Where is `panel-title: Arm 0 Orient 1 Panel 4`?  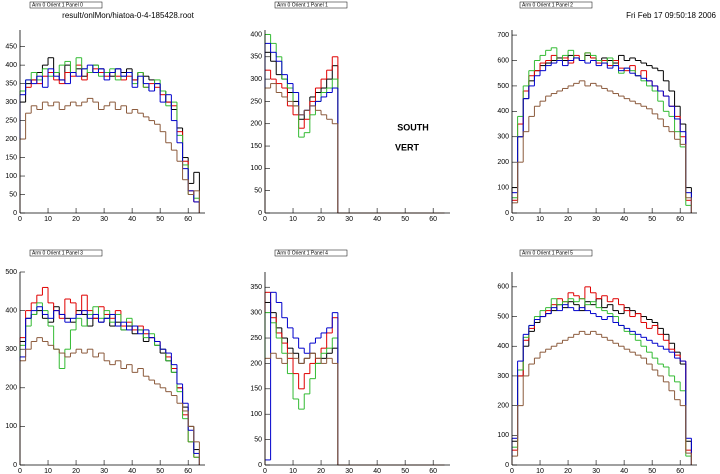
panel-title: Arm 0 Orient 1 Panel 4 is located at coordinates (302, 253).